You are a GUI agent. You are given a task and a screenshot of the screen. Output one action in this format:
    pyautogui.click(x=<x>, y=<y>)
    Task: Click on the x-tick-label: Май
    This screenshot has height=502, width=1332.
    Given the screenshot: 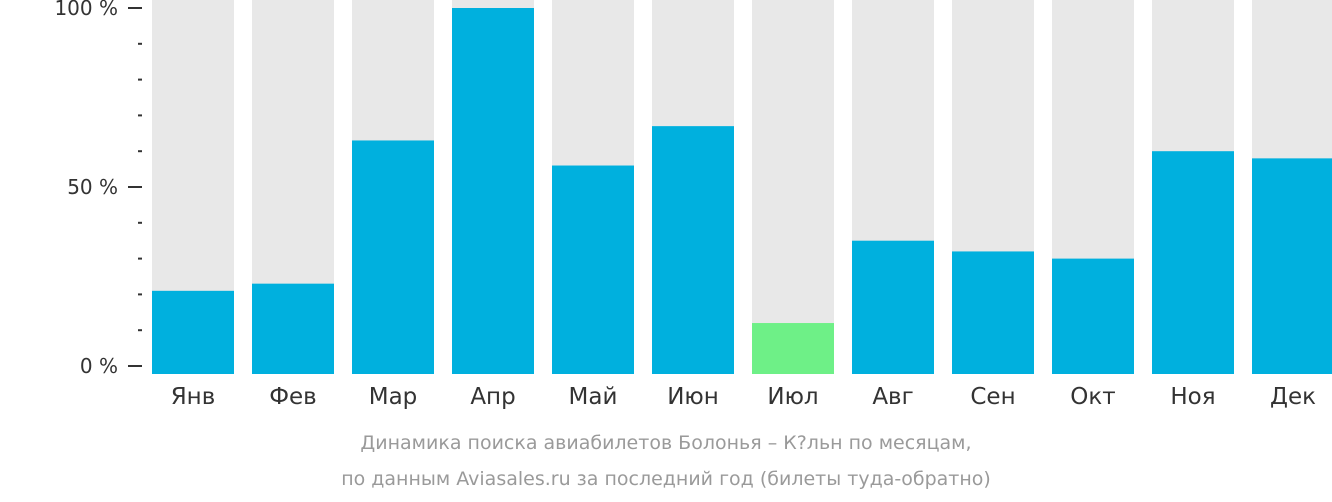 What is the action you would take?
    pyautogui.click(x=593, y=397)
    